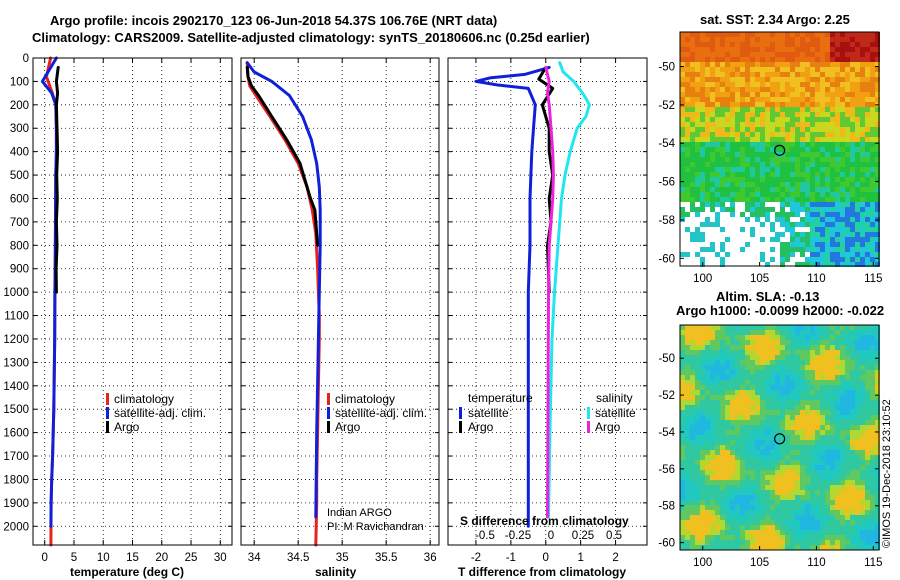 This screenshot has width=900, height=580. Describe the element at coordinates (16, 387) in the screenshot. I see `depth-tick-label: 1400` at that location.